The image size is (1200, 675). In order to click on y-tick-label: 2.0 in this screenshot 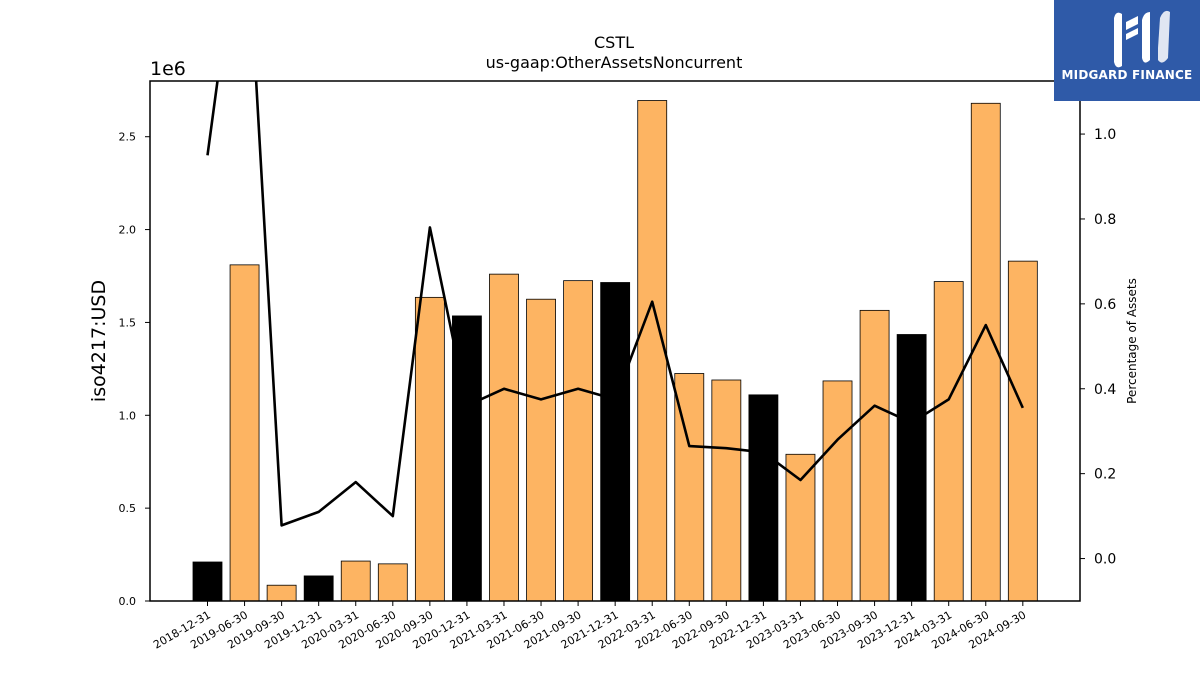, I will do `click(128, 230)`.